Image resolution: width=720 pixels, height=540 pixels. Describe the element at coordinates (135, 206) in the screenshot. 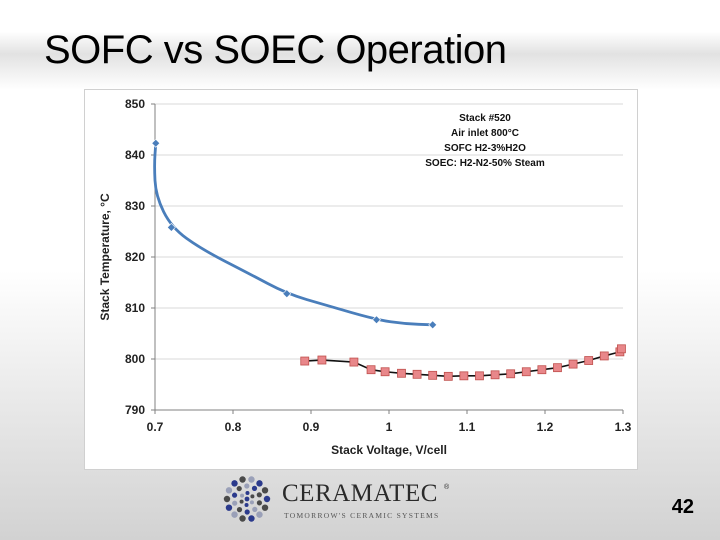

I see `y-tick-label: 830` at that location.